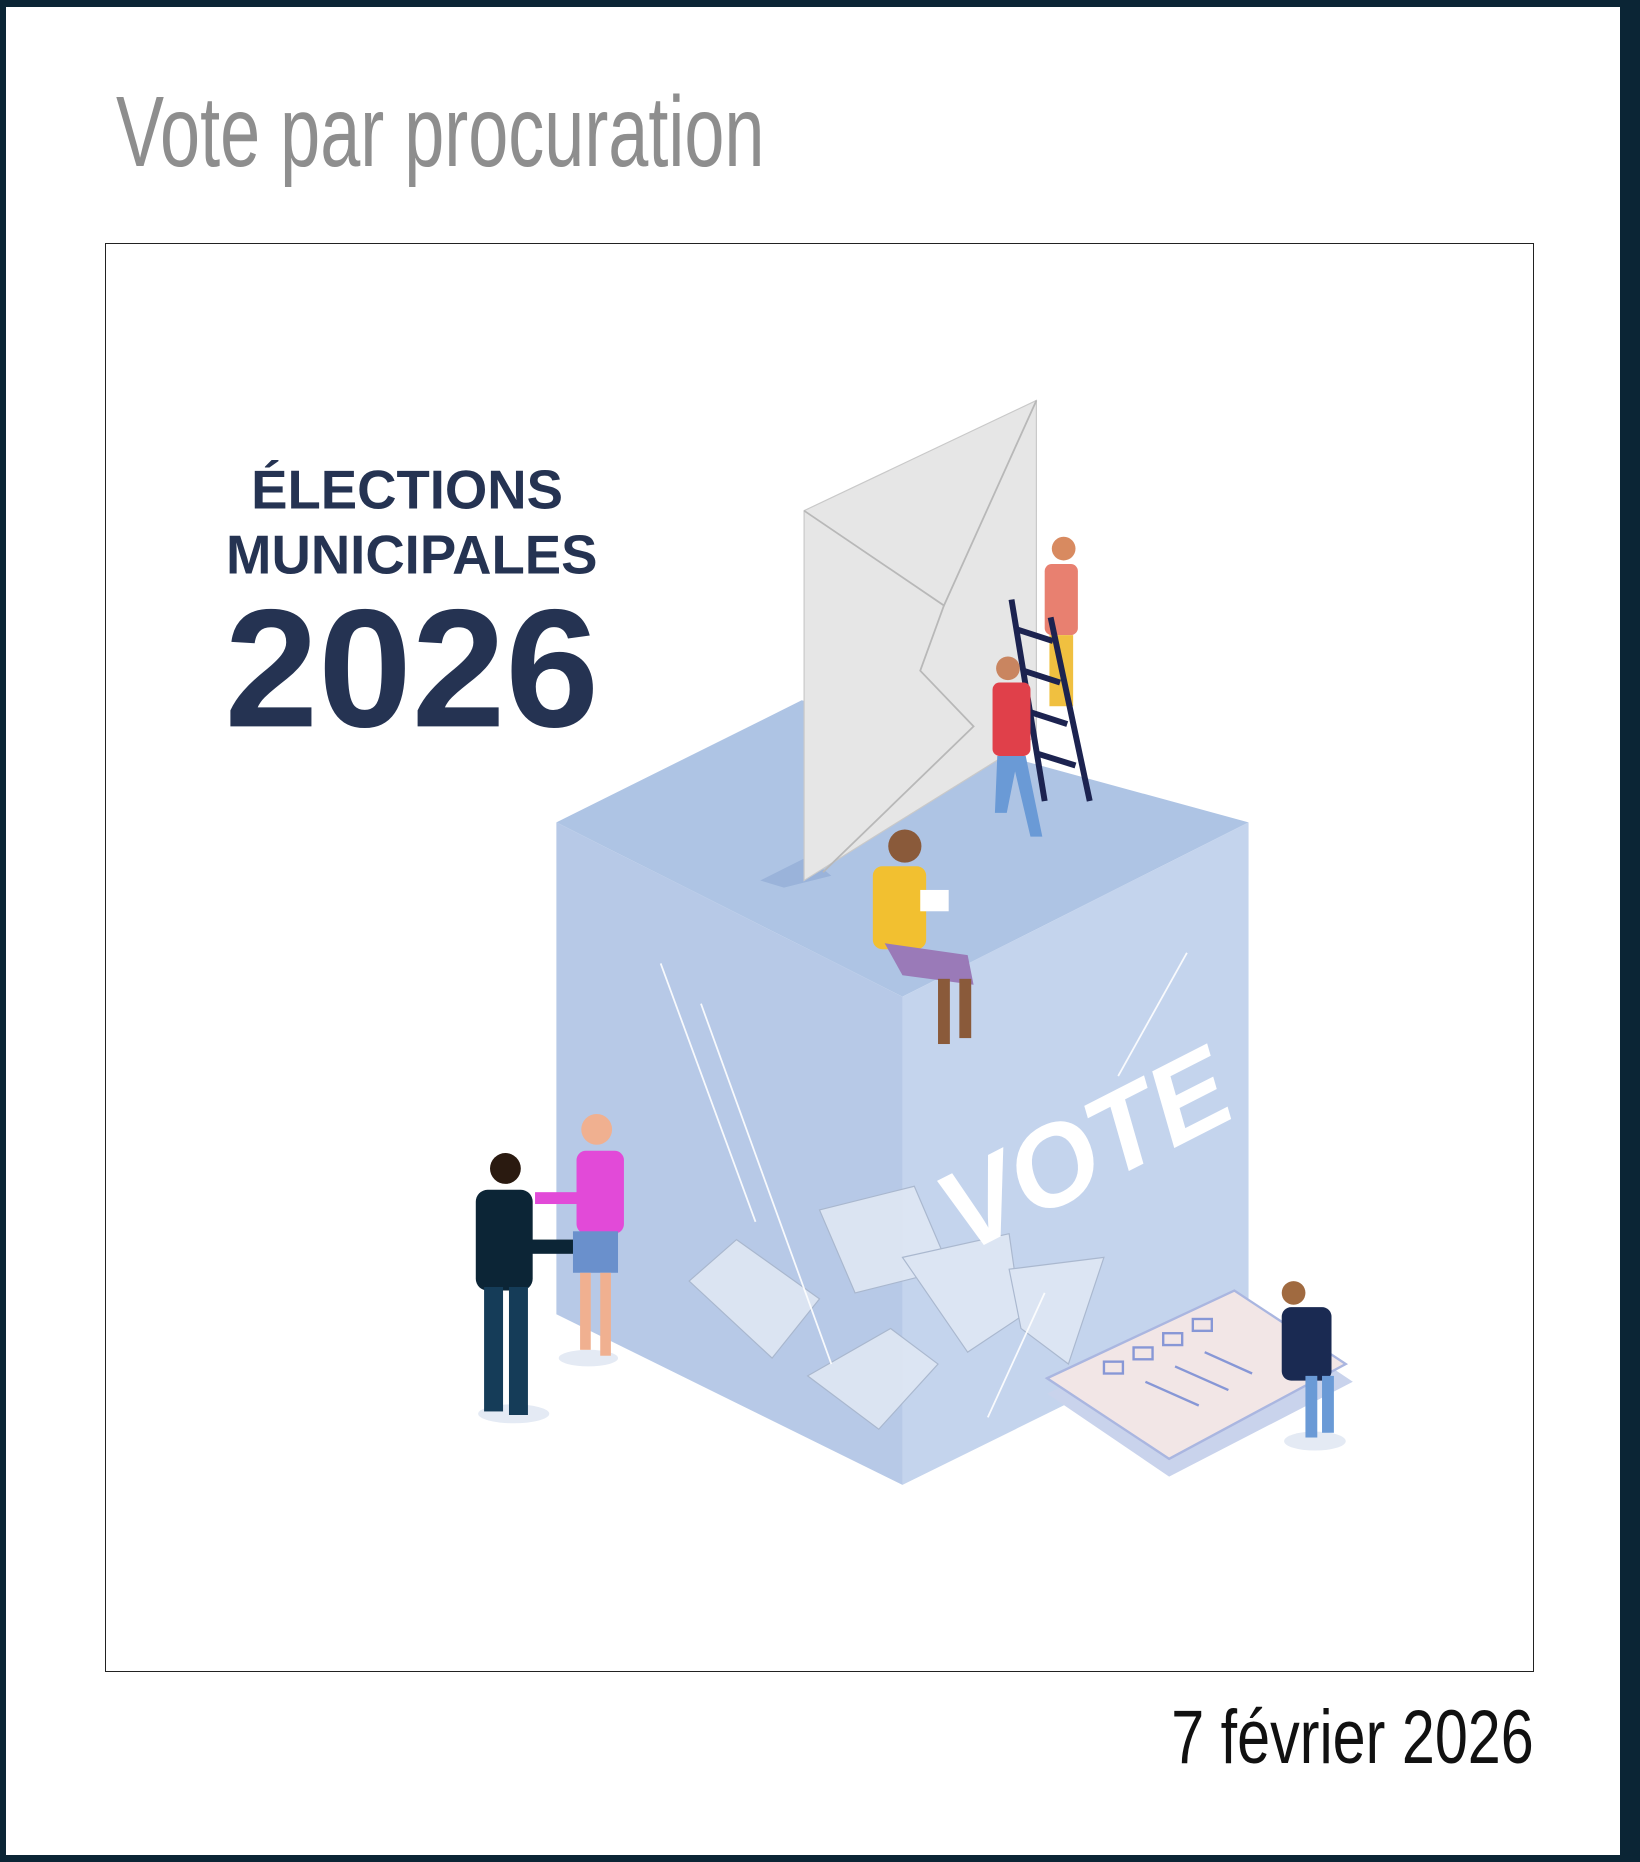  What do you see at coordinates (1198, 1383) in the screenshot?
I see `ballot-papers` at bounding box center [1198, 1383].